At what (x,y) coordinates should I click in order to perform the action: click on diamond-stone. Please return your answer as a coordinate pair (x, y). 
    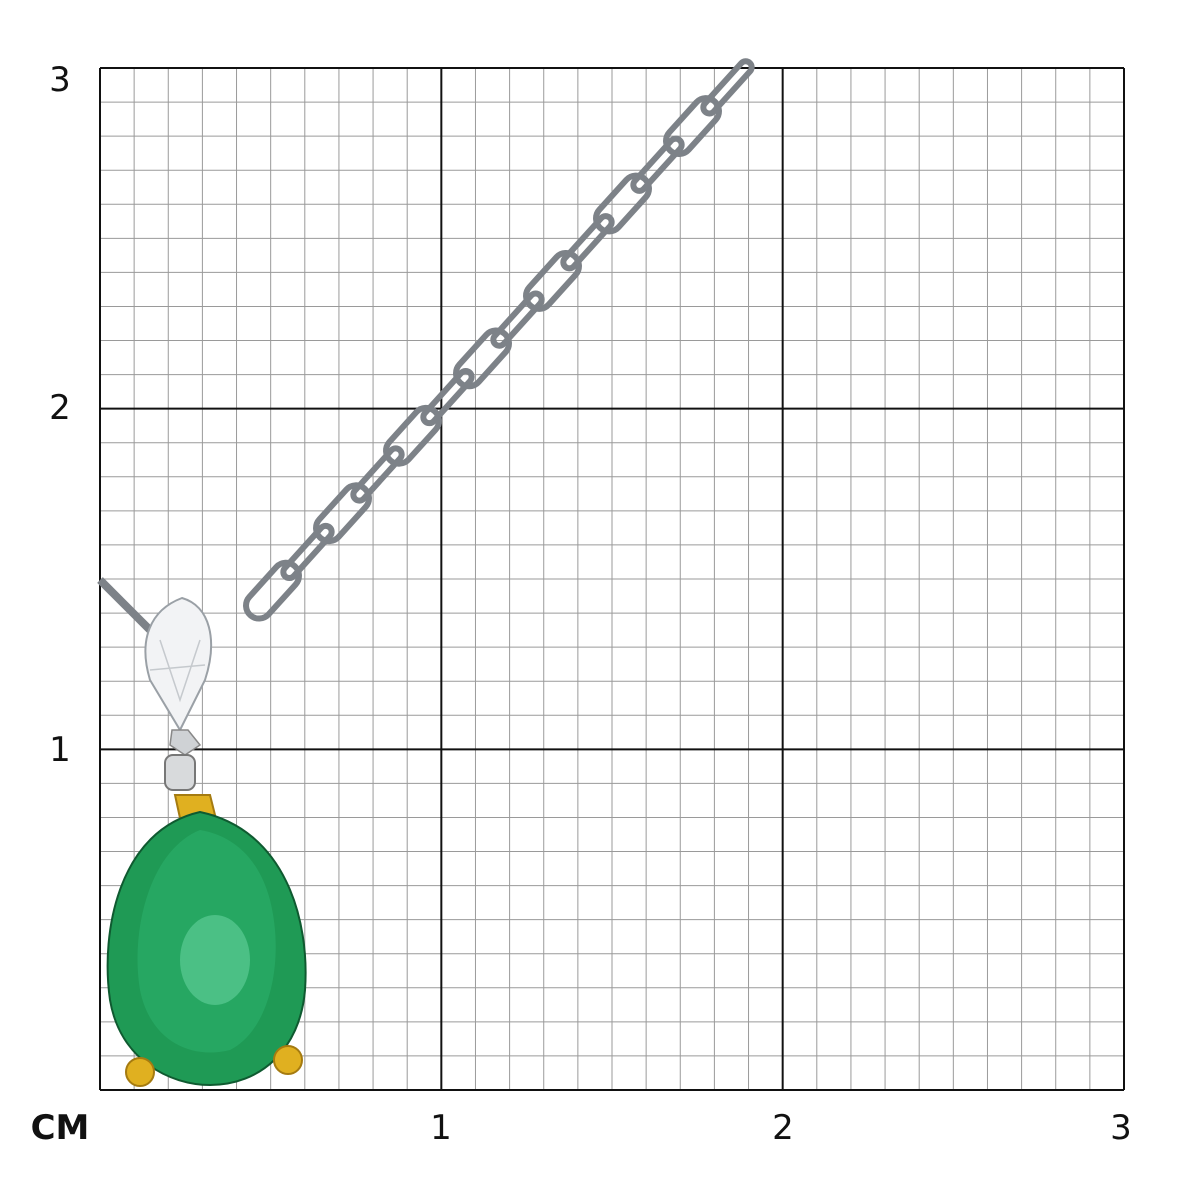
    Looking at the image, I should click on (178, 693).